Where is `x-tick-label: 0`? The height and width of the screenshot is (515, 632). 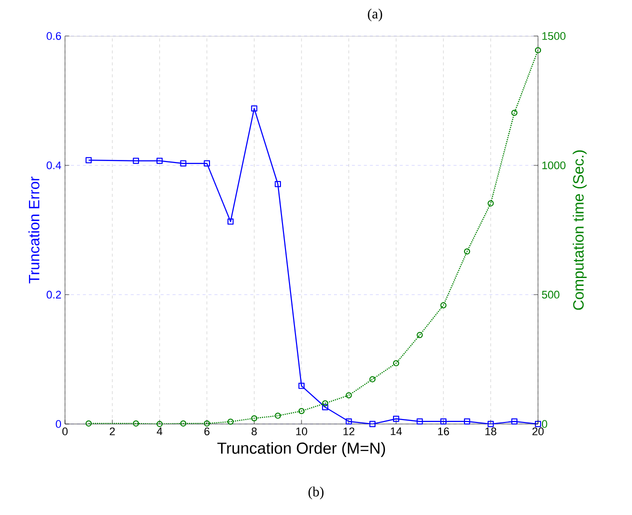
x-tick-label: 0 is located at coordinates (65, 432).